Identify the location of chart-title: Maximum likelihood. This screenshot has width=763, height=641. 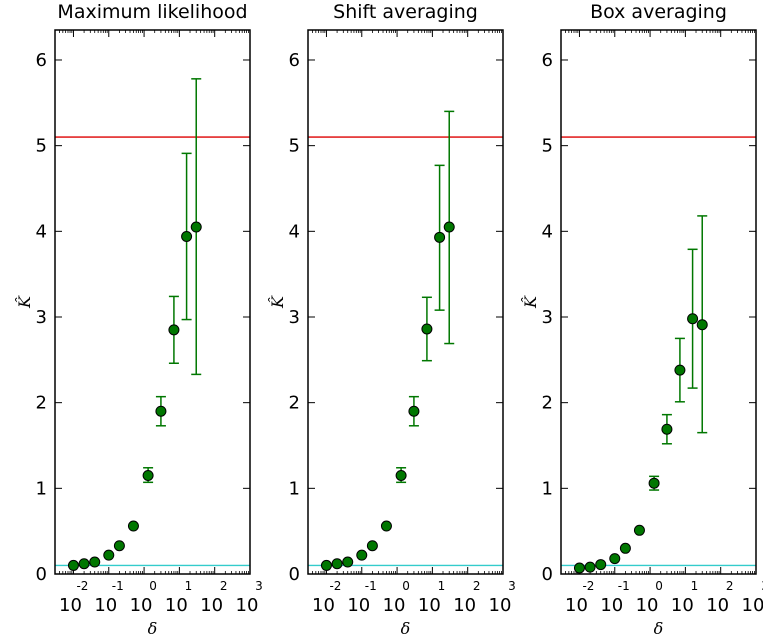
(152, 12).